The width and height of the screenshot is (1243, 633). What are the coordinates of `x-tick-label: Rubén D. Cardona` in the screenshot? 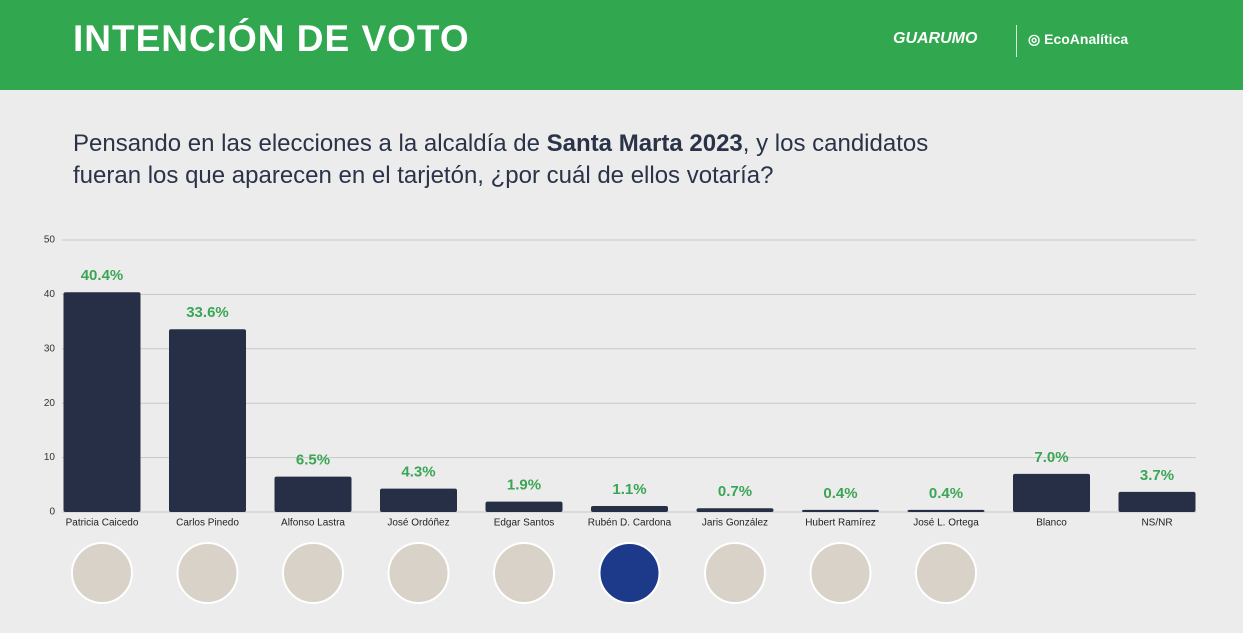 It's located at (630, 523).